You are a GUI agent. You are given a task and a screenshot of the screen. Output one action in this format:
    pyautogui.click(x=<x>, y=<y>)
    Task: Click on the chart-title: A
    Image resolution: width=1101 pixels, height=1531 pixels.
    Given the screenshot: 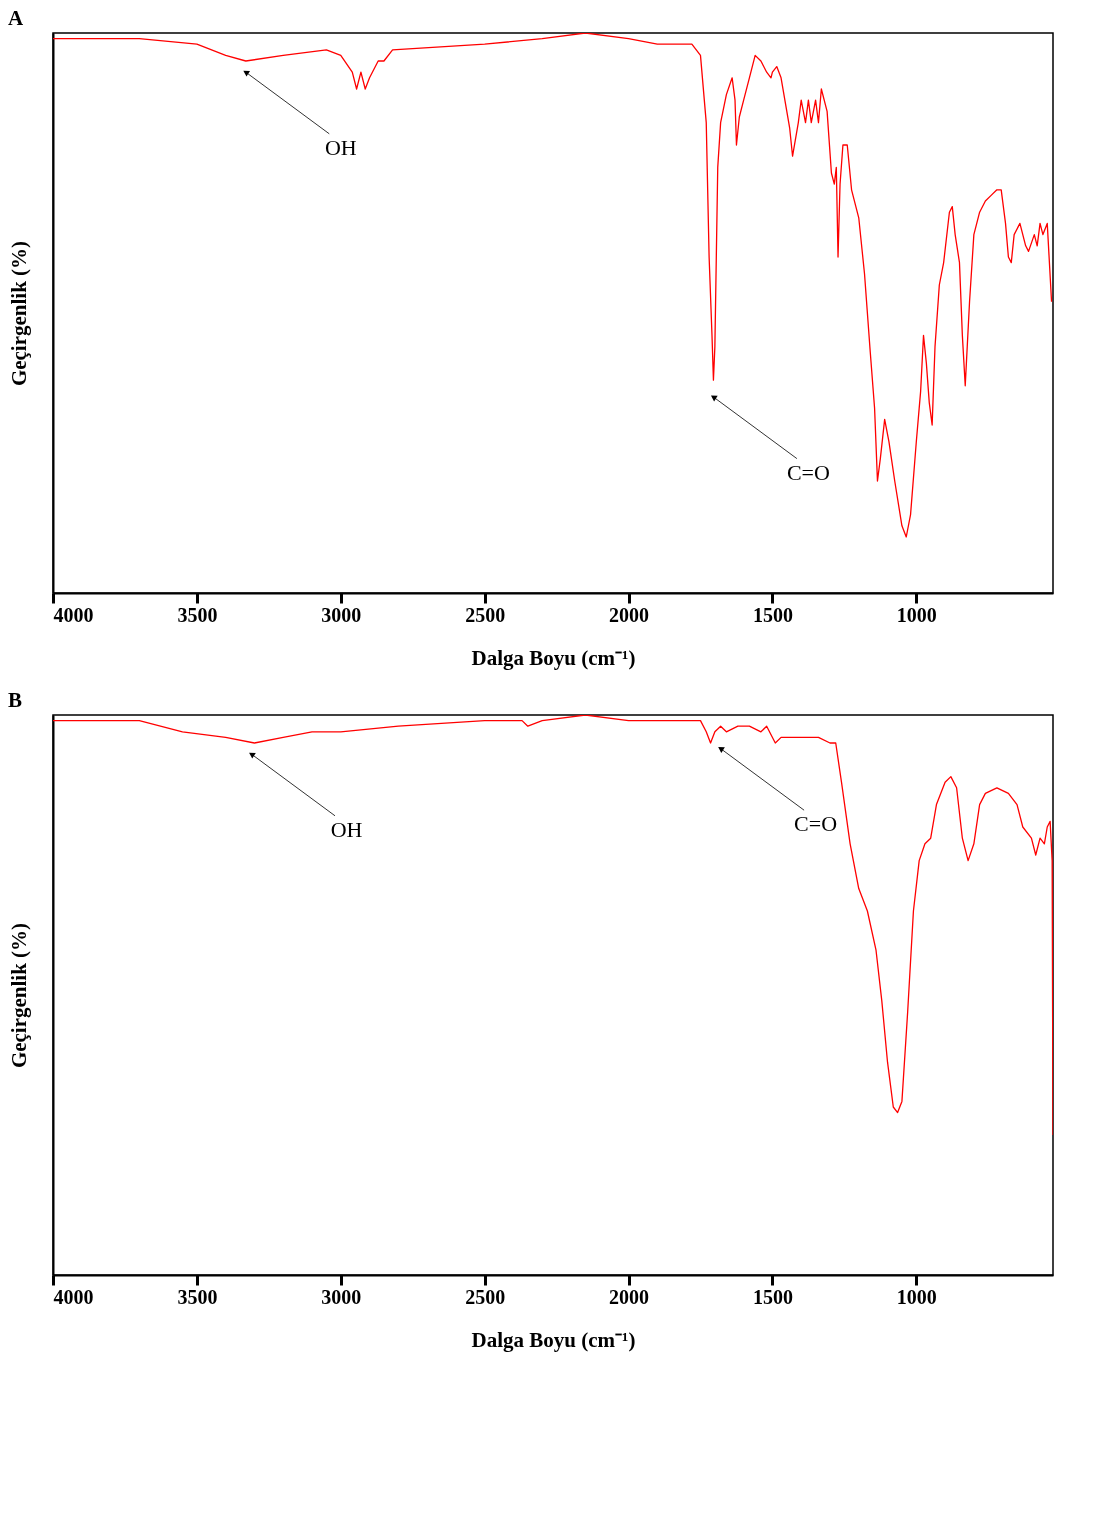 What is the action you would take?
    pyautogui.click(x=16, y=18)
    